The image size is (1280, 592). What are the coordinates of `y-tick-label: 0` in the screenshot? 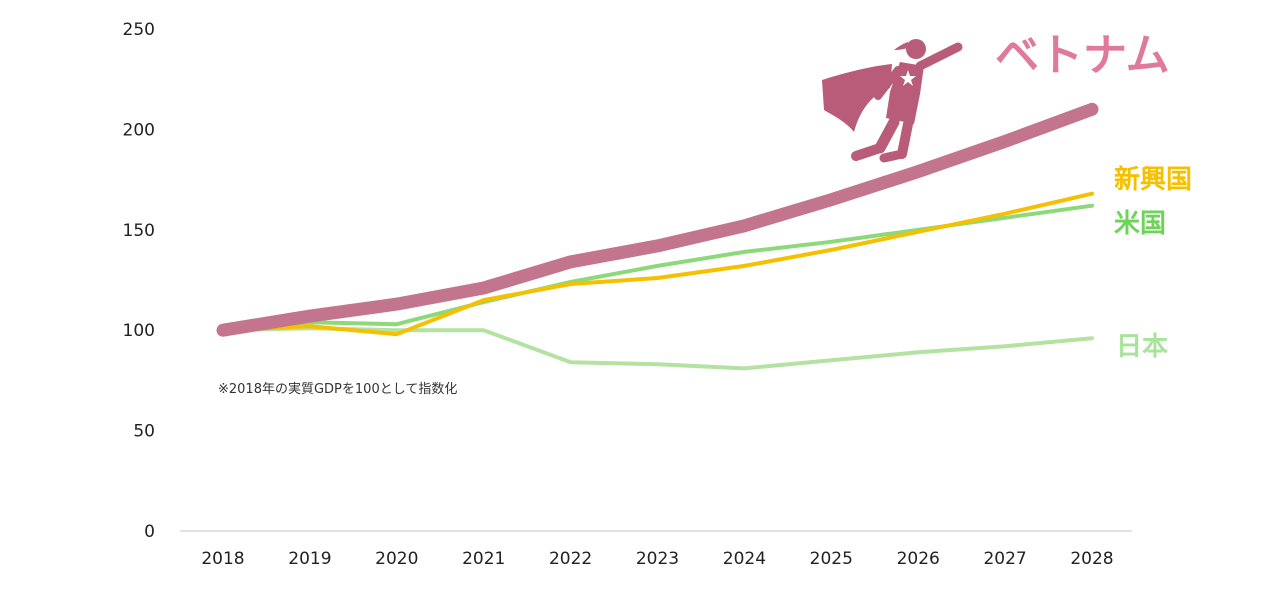 It's located at (149, 532).